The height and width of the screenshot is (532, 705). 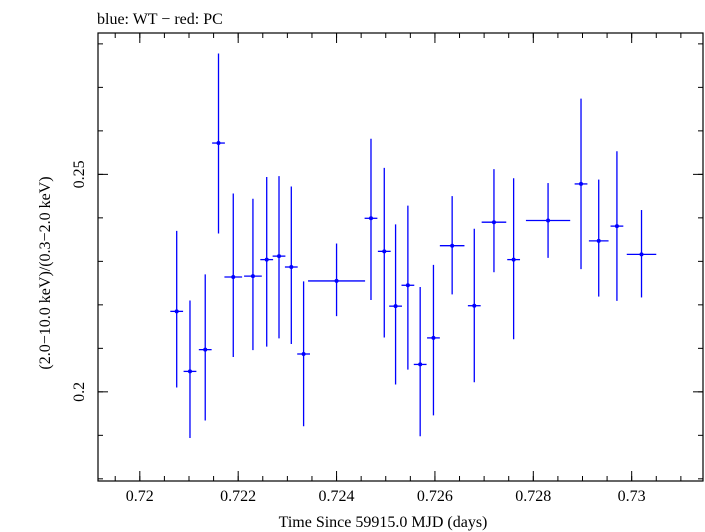 I want to click on x-tick-label: 0.724, so click(x=337, y=496).